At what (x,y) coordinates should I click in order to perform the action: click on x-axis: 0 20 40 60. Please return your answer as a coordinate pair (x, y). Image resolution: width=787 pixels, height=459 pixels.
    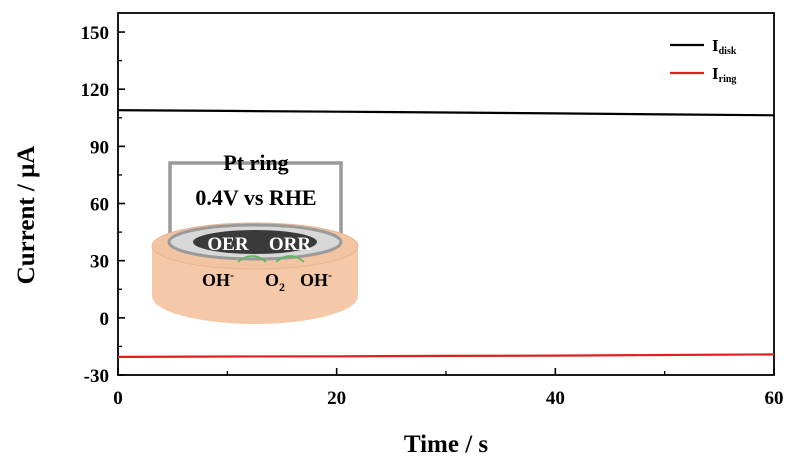
    Looking at the image, I should click on (448, 388).